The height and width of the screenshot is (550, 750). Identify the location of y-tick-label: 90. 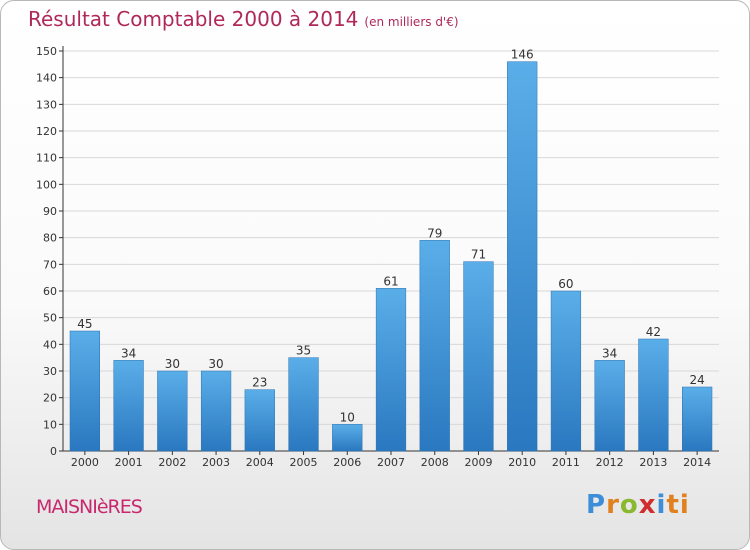
(50, 211).